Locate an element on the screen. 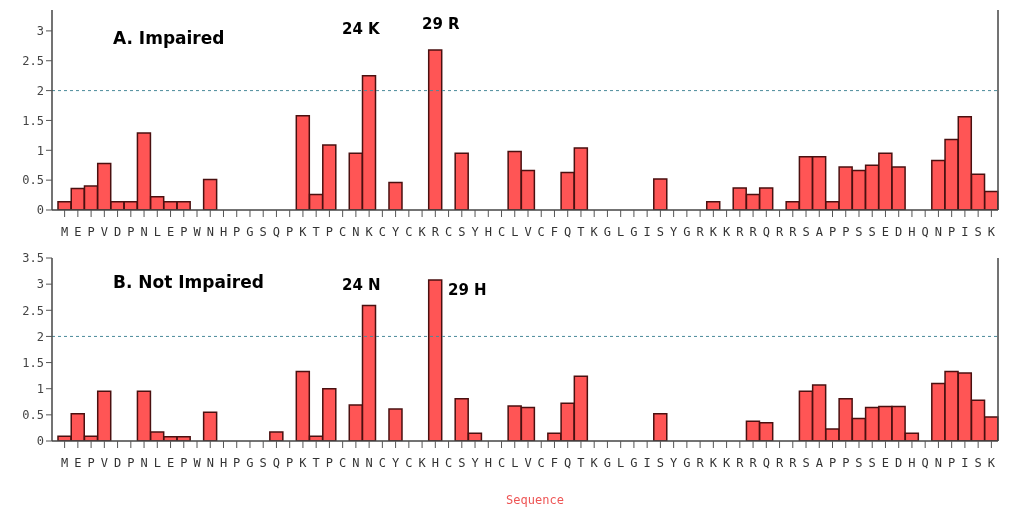 The image size is (1010, 511). y-tick-label: 2 is located at coordinates (40, 336).